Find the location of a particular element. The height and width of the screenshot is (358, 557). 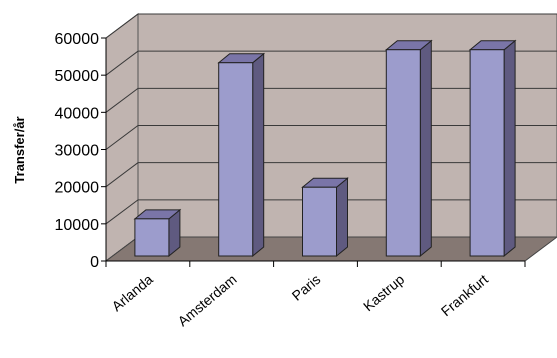

y-tick-label: 20000 is located at coordinates (77, 188).